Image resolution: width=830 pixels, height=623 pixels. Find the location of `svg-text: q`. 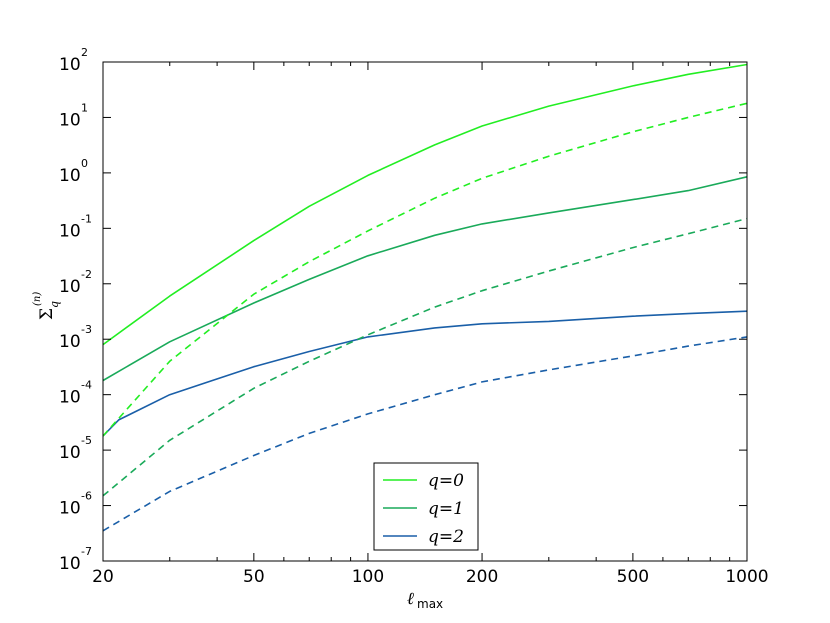

svg-text: q is located at coordinates (54, 304).